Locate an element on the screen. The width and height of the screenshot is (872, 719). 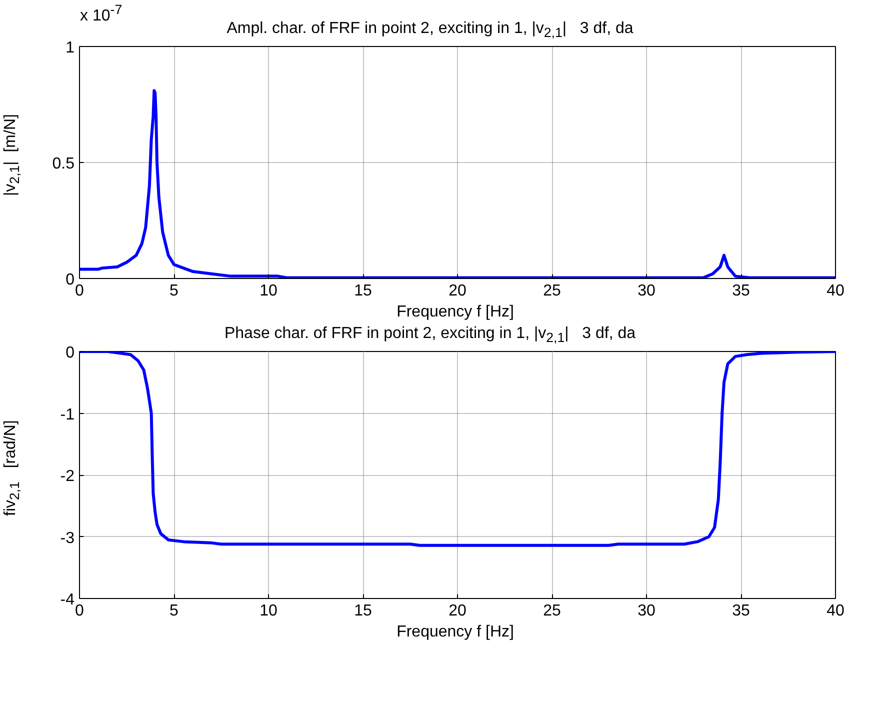
chart-title: Ampl. char. of FRF in point 2, exciting in 1, |v$_{2,1}$| 3 df, da is located at coordinates (430, 30).